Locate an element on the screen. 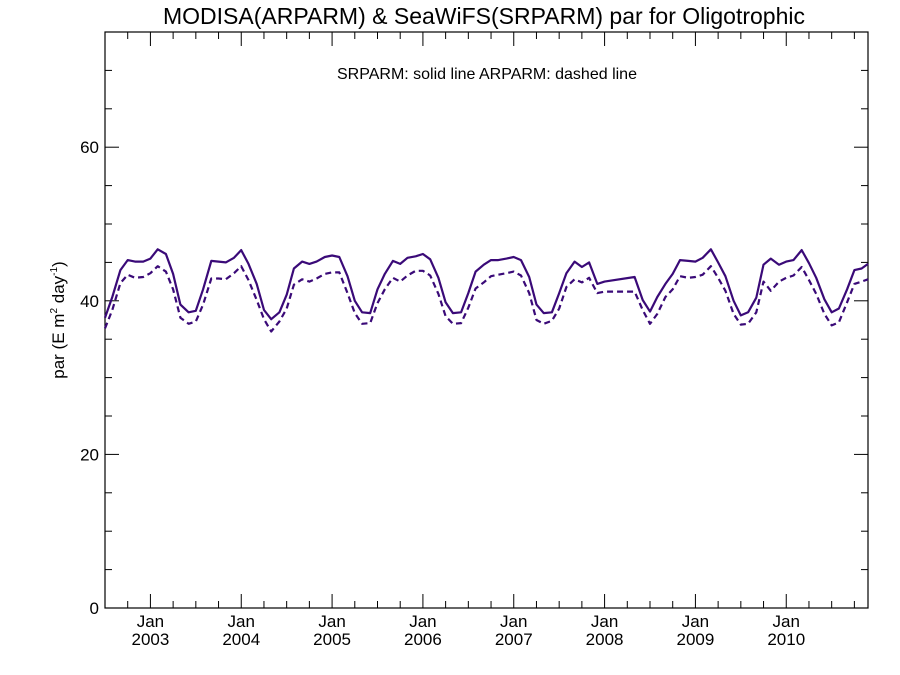  y-tick-label: 20 is located at coordinates (89, 454).